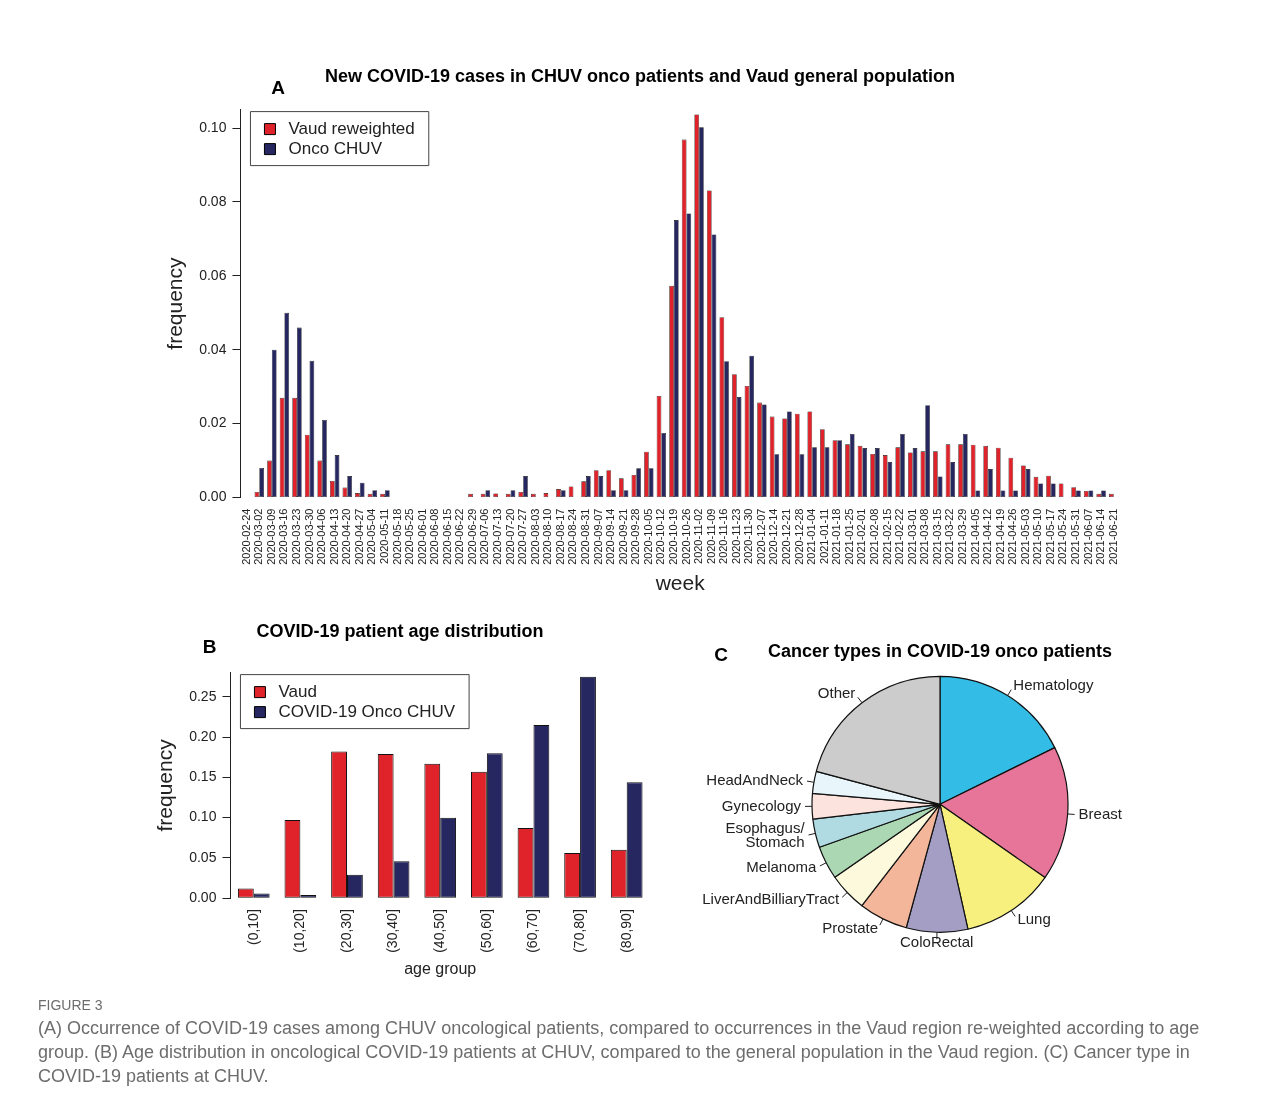  What do you see at coordinates (680, 583) in the screenshot?
I see `x-axis-title: week` at bounding box center [680, 583].